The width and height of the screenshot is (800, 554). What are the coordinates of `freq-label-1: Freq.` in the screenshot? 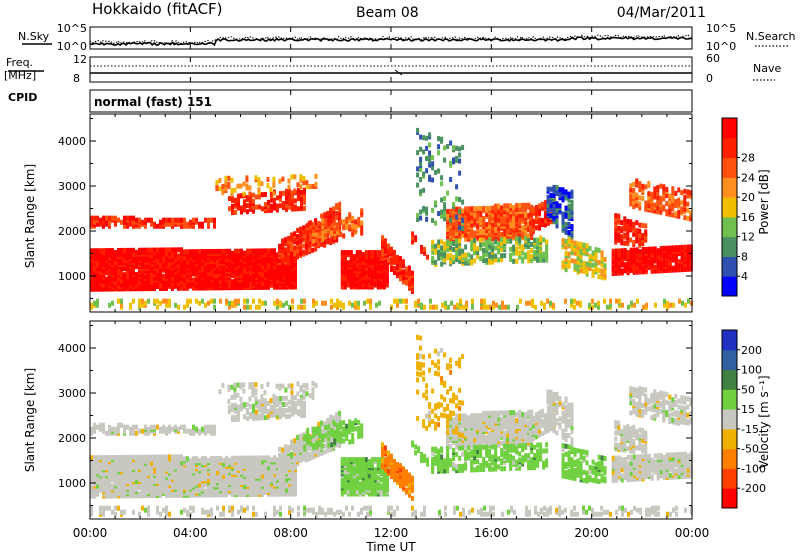 It's located at (19, 62).